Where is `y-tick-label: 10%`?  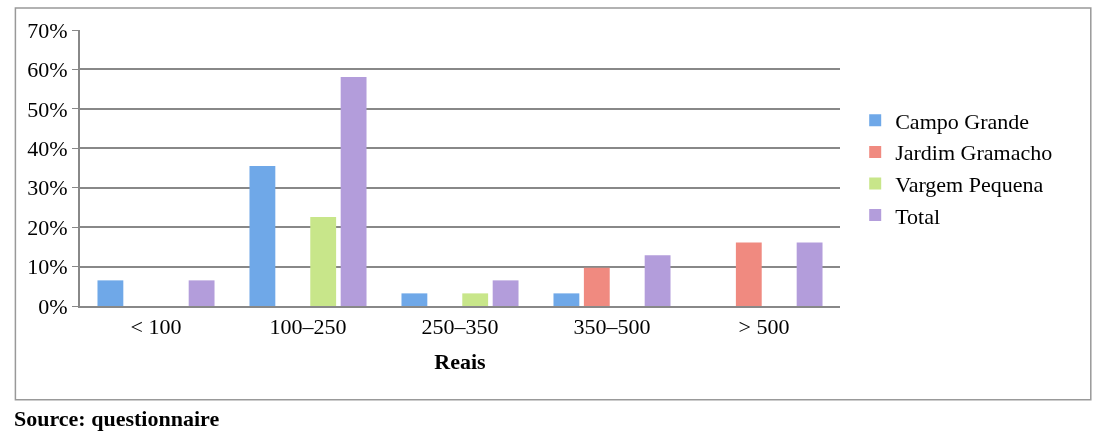 y-tick-label: 10% is located at coordinates (47, 267).